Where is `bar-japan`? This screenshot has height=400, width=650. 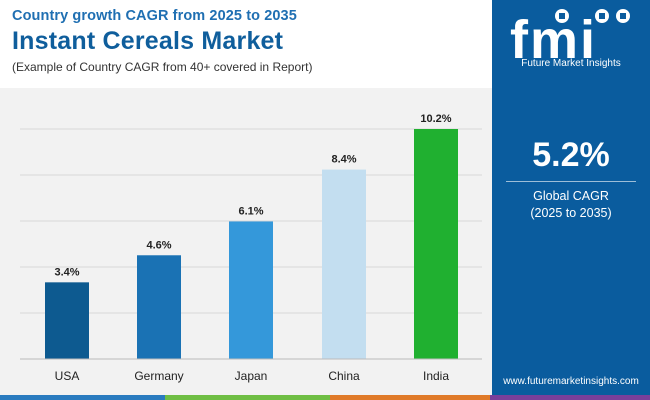
bar-japan is located at coordinates (251, 290).